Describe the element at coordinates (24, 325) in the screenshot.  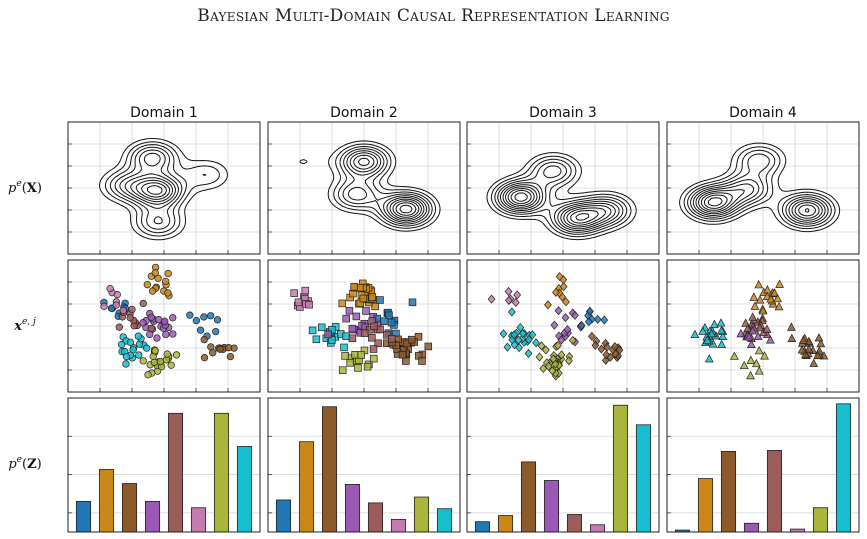
I see `row-label-samples: xe, j` at that location.